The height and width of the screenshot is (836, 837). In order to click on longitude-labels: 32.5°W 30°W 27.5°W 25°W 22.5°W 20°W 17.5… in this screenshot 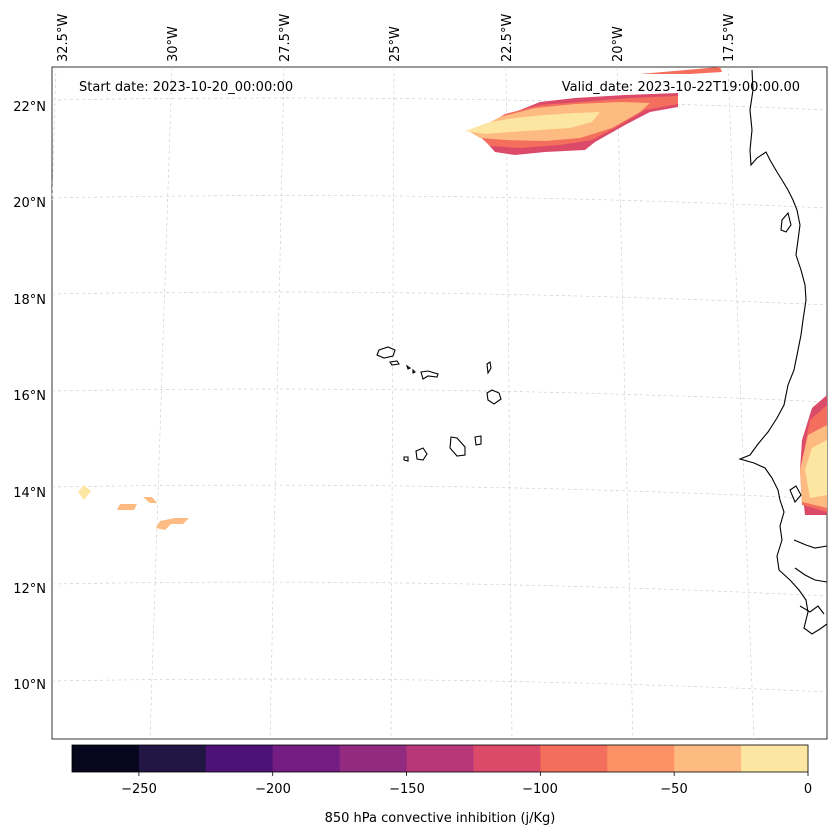, I will do `click(396, 38)`.